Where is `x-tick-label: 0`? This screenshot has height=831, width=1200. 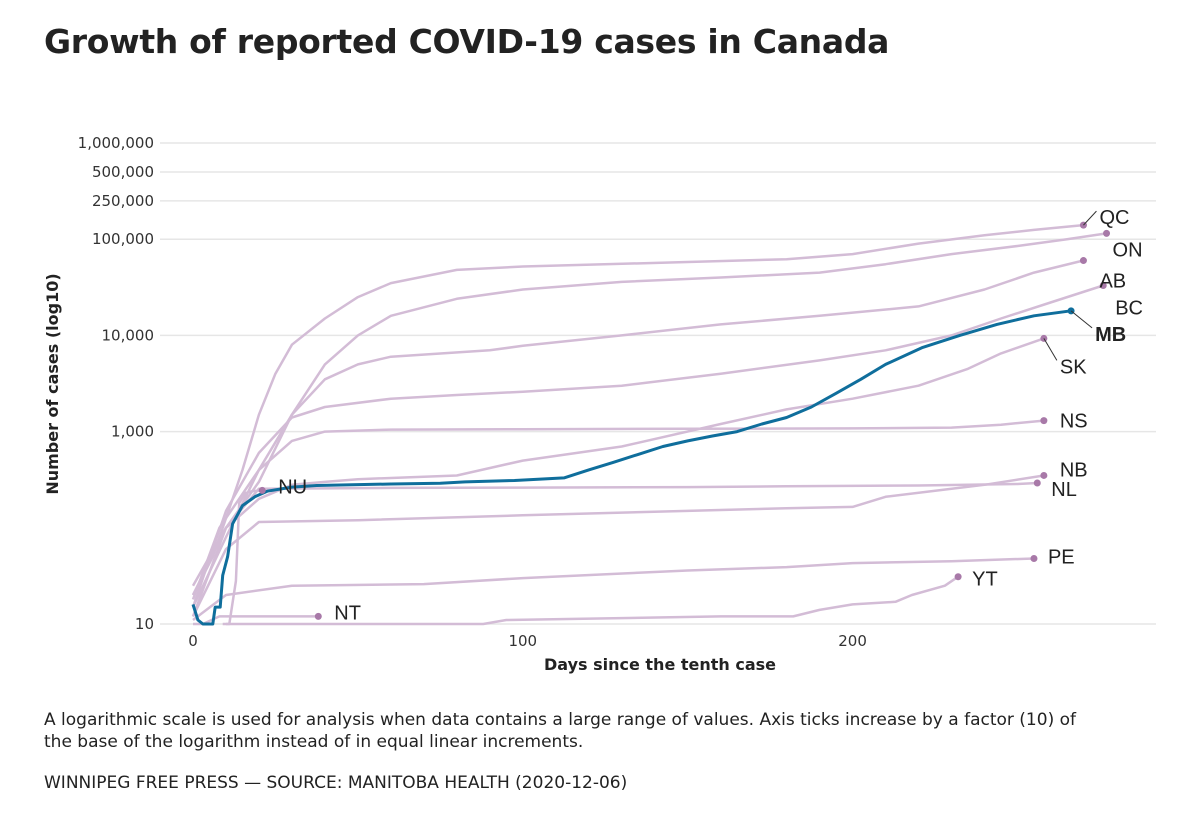 x-tick-label: 0 is located at coordinates (193, 641).